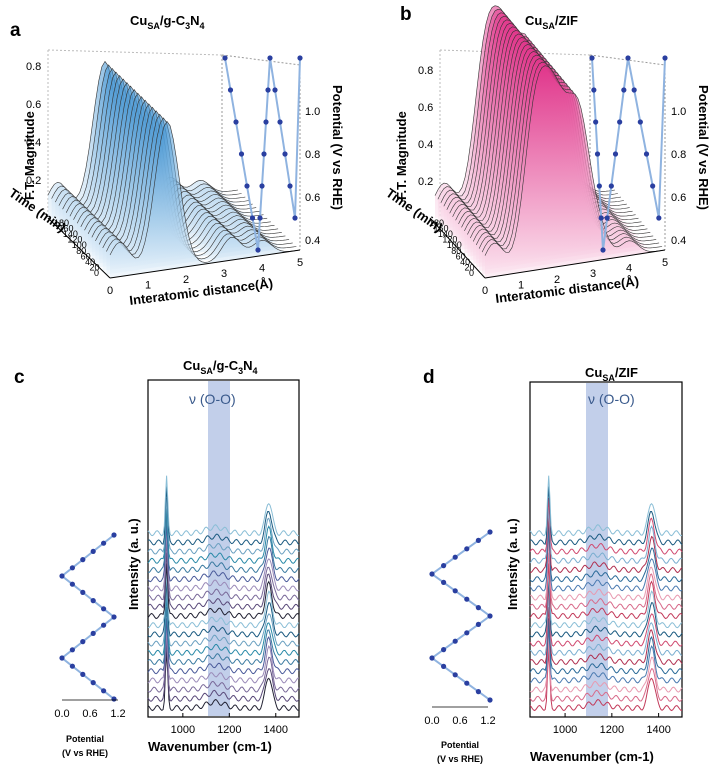 The image size is (726, 774). I want to click on b-ytick-0.6: 0.6, so click(425, 108).